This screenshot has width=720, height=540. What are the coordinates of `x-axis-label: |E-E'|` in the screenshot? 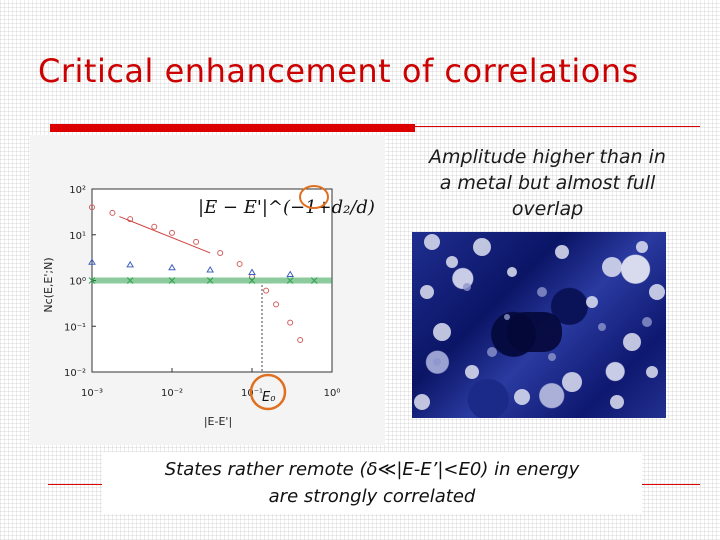 It's located at (218, 421).